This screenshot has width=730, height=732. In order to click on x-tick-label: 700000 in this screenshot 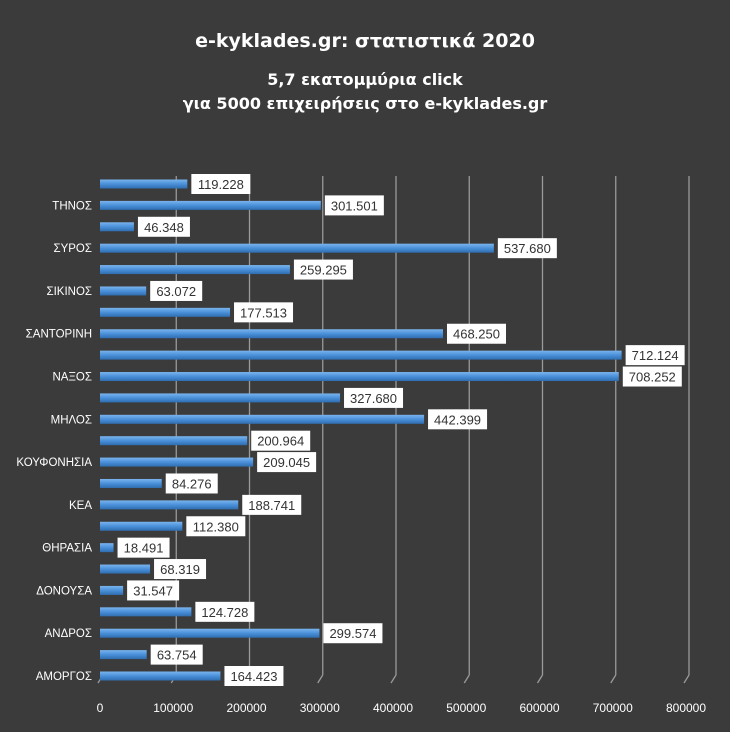, I will do `click(613, 708)`.